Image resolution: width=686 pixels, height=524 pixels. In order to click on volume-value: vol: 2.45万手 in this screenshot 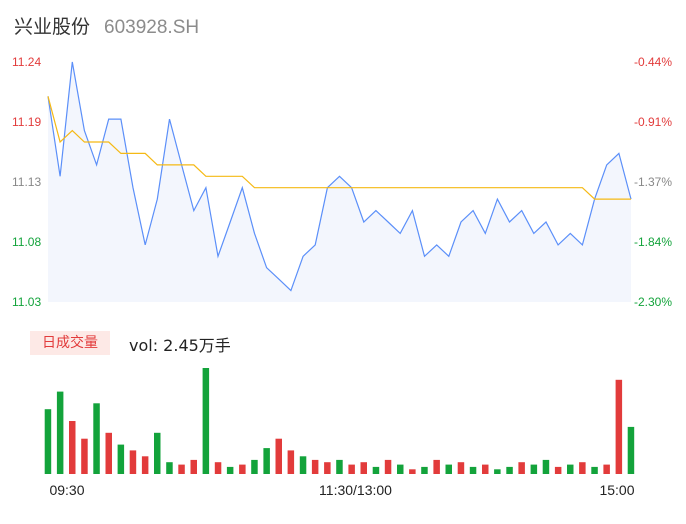, I will do `click(180, 345)`.